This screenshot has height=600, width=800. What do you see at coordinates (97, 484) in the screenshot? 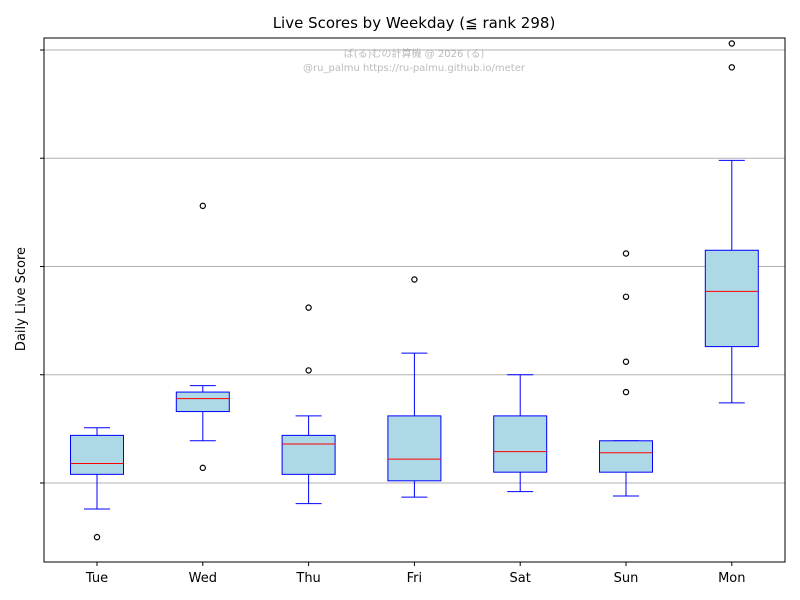
I see `box-group-tue` at bounding box center [97, 484].